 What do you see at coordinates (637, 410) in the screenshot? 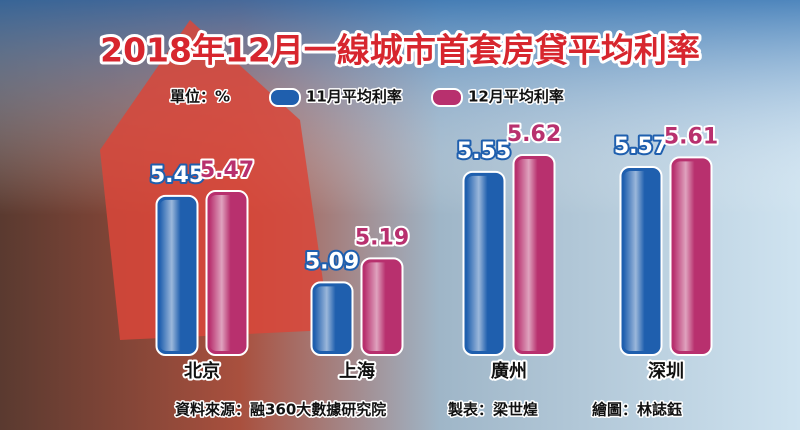
I see `drawing-credit: 繪圖：林誌鈺` at bounding box center [637, 410].